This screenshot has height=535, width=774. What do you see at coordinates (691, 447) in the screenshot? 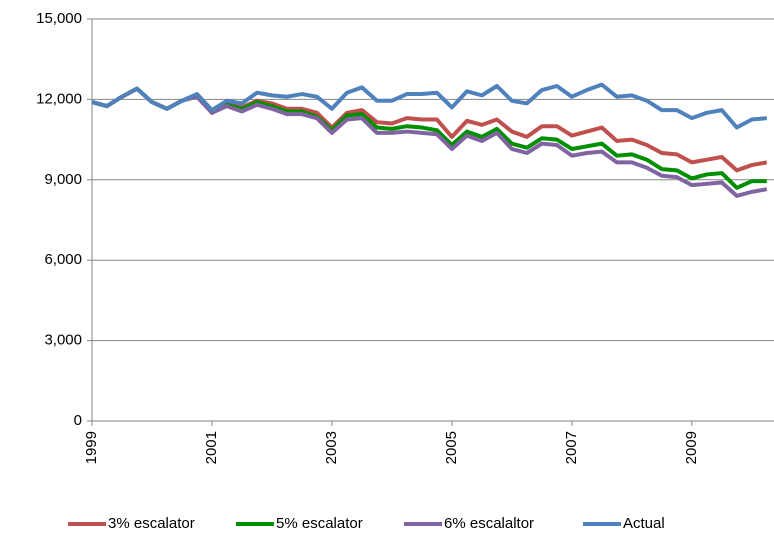
I see `x-tick-label: 2009` at bounding box center [691, 447].